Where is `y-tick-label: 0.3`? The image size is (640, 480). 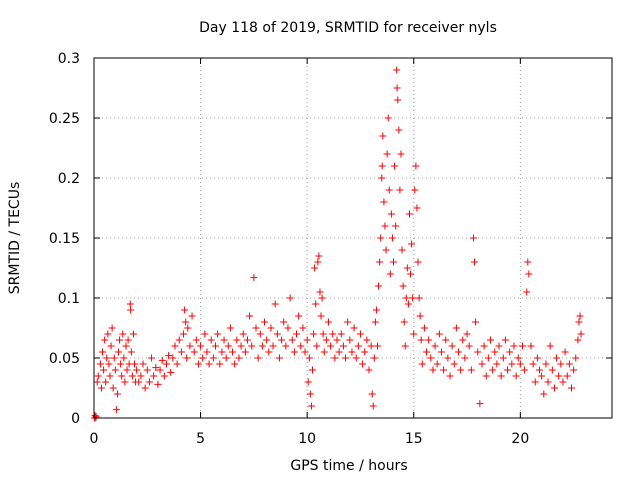 y-tick-label: 0.3 is located at coordinates (69, 59).